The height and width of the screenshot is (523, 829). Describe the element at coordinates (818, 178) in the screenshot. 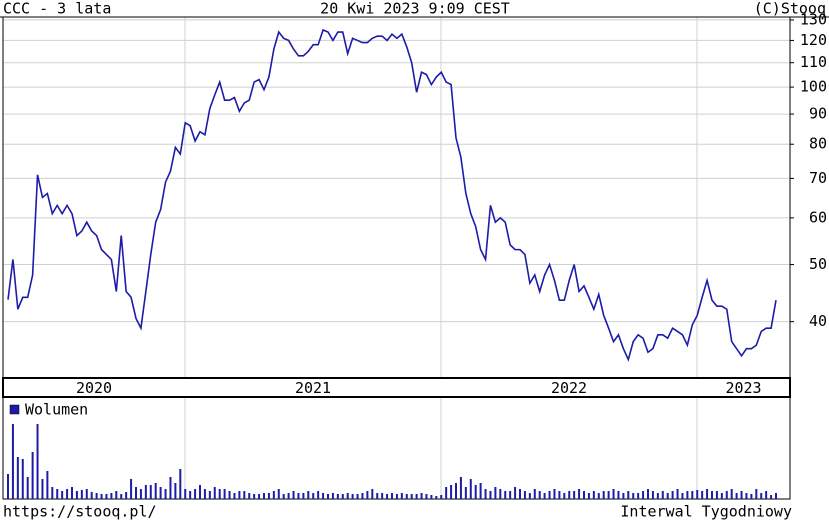

I see `y-tick-label: 70` at that location.